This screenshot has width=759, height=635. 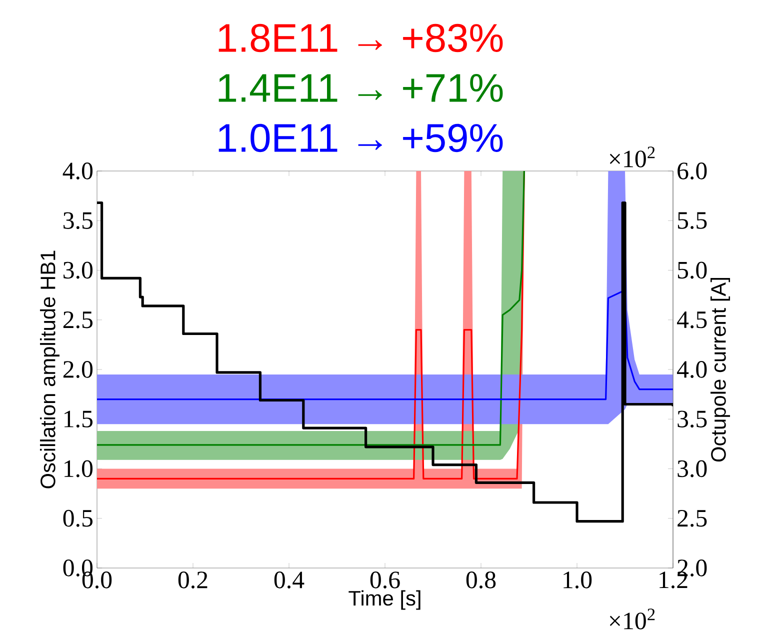 I want to click on y2-tick-label: 4.0, so click(x=692, y=369).